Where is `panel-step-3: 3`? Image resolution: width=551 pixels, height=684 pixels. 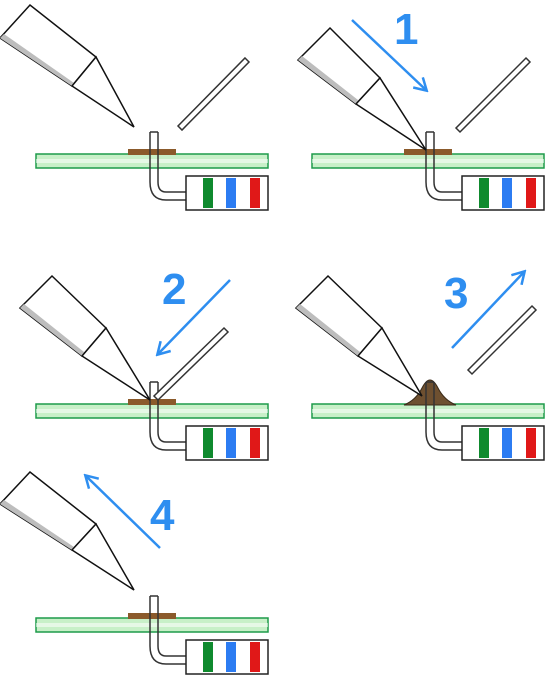 panel-step-3: 3 is located at coordinates (419, 365).